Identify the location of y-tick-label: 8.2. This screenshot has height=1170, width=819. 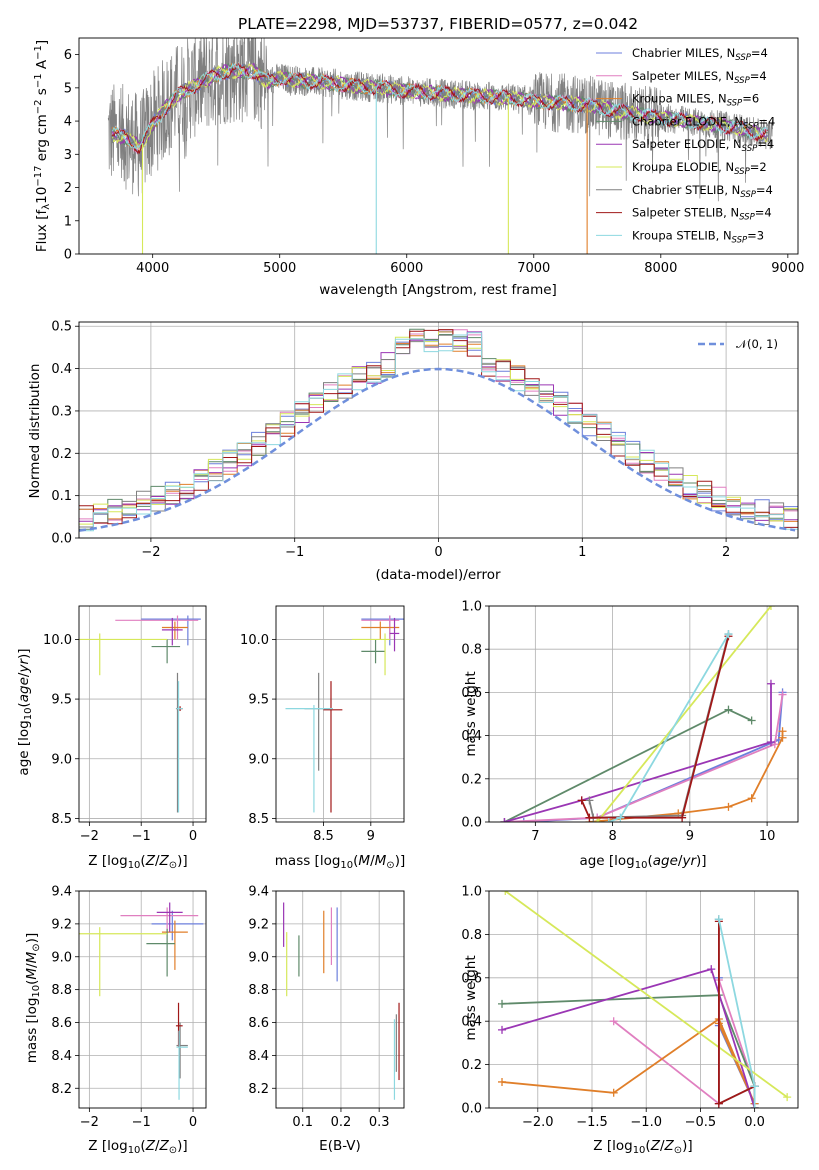
(61, 1089).